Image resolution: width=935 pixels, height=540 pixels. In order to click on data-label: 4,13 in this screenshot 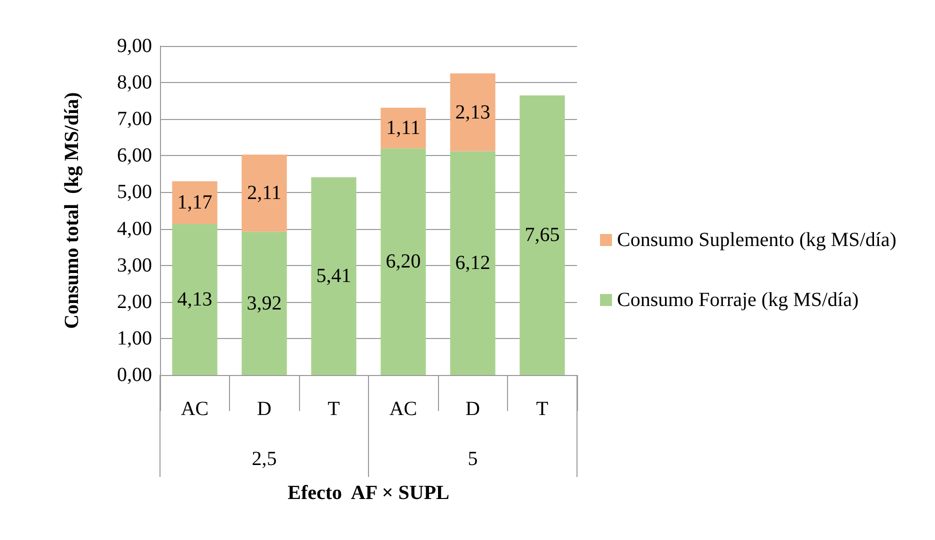, I will do `click(194, 299)`.